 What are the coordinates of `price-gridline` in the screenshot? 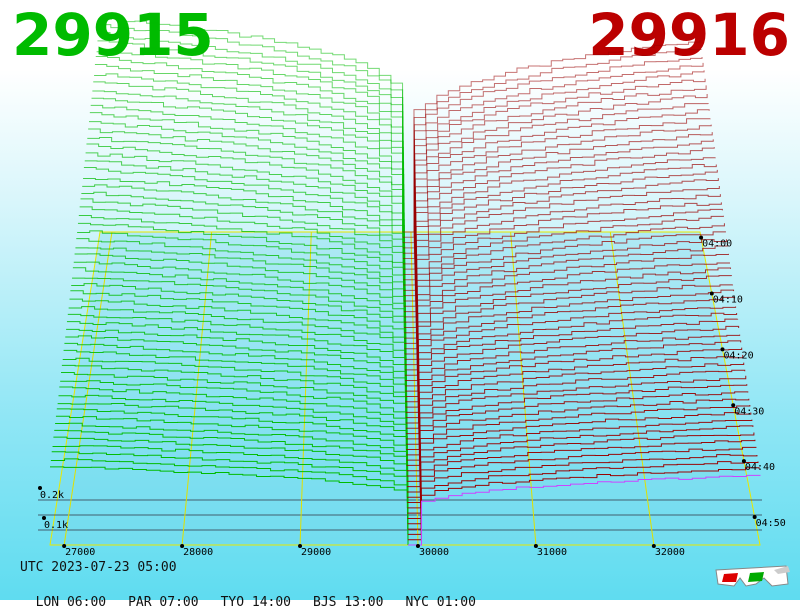 It's located at (414, 388).